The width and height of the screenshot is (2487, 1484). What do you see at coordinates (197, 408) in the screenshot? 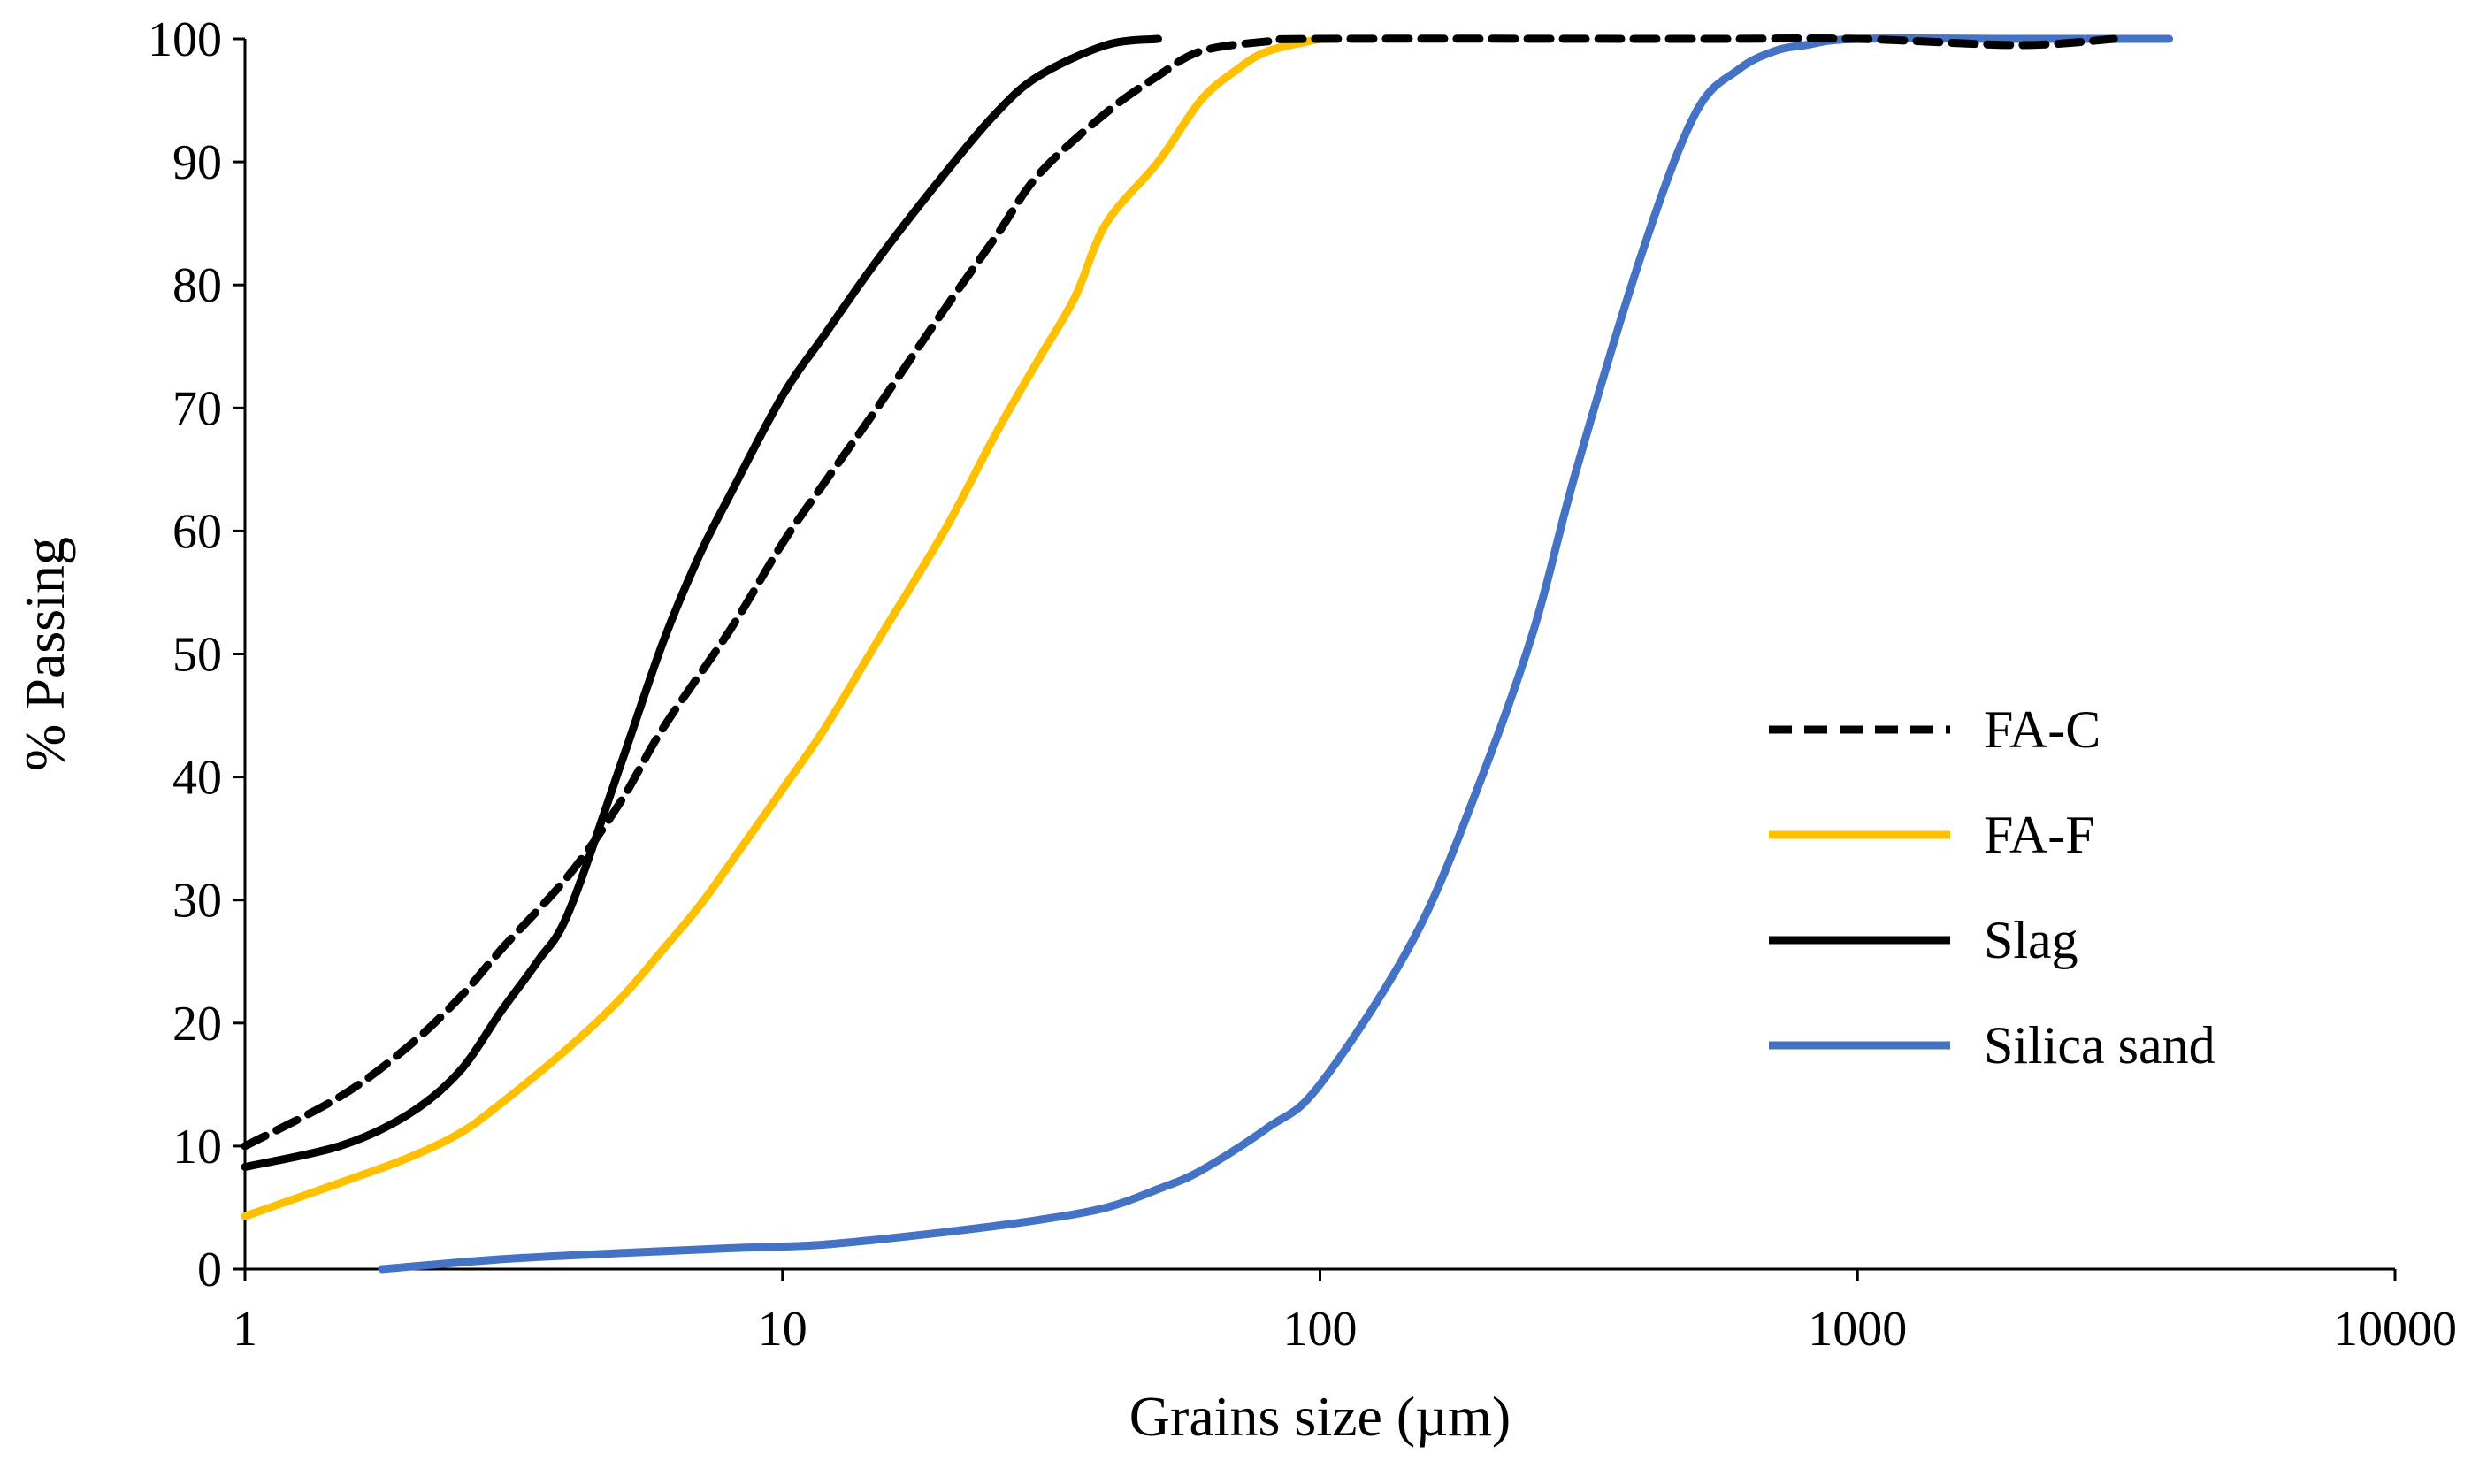
I see `y-tick-label: 70` at bounding box center [197, 408].